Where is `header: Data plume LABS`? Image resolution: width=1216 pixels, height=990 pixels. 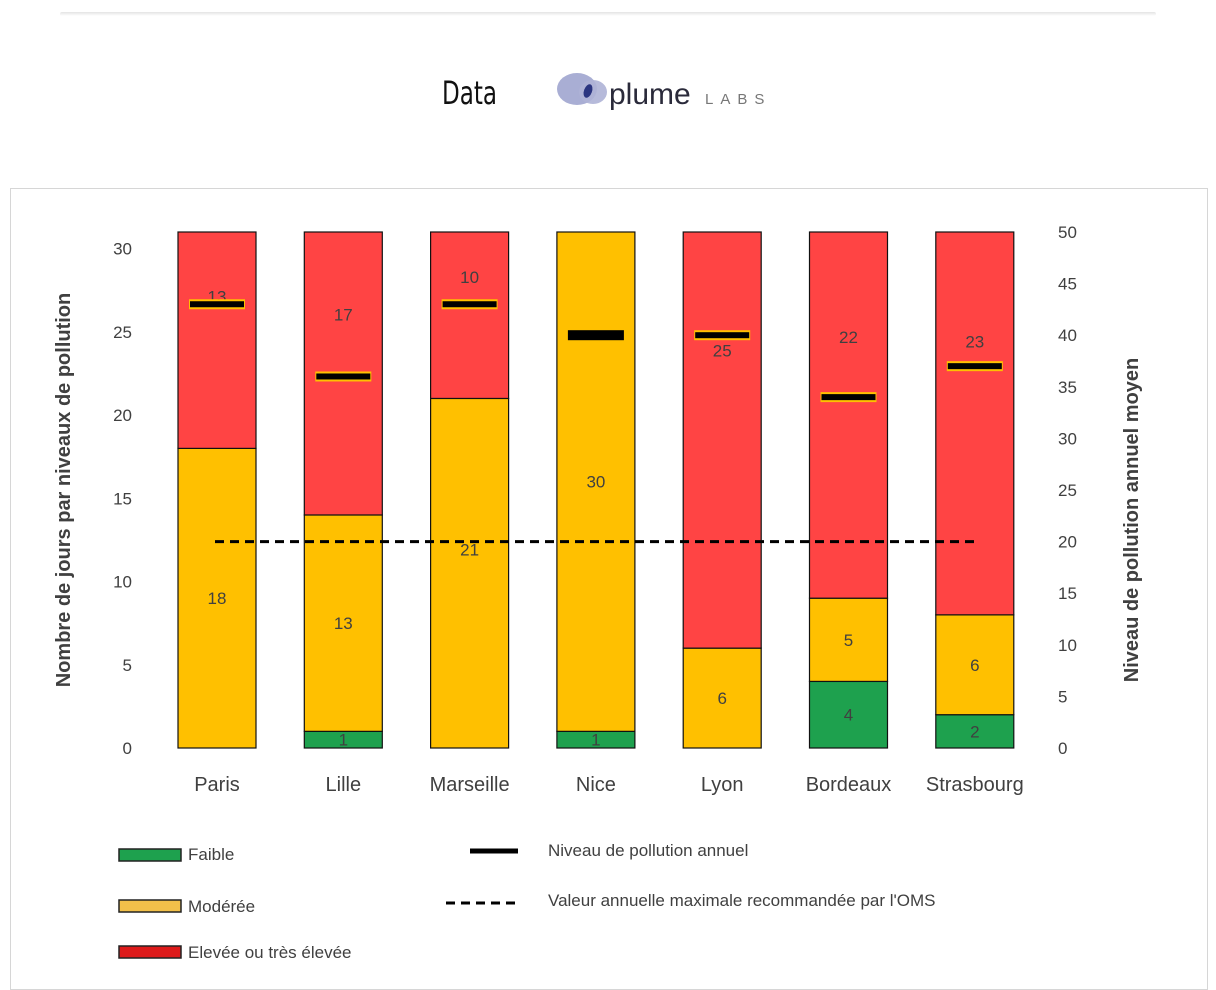
header: Data plume LABS is located at coordinates (608, 95).